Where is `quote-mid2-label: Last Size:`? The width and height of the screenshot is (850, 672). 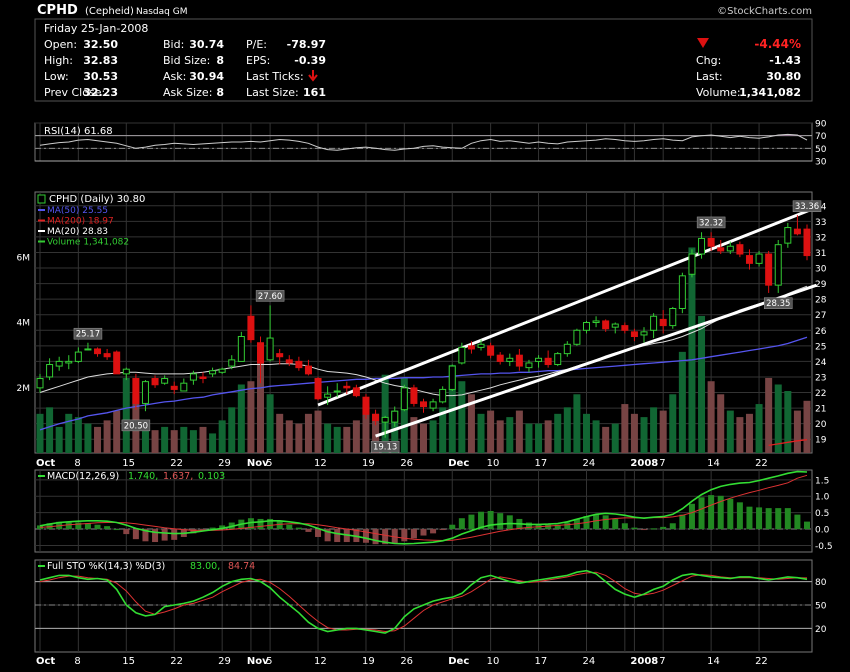 quote-mid2-label: Last Size: is located at coordinates (272, 92).